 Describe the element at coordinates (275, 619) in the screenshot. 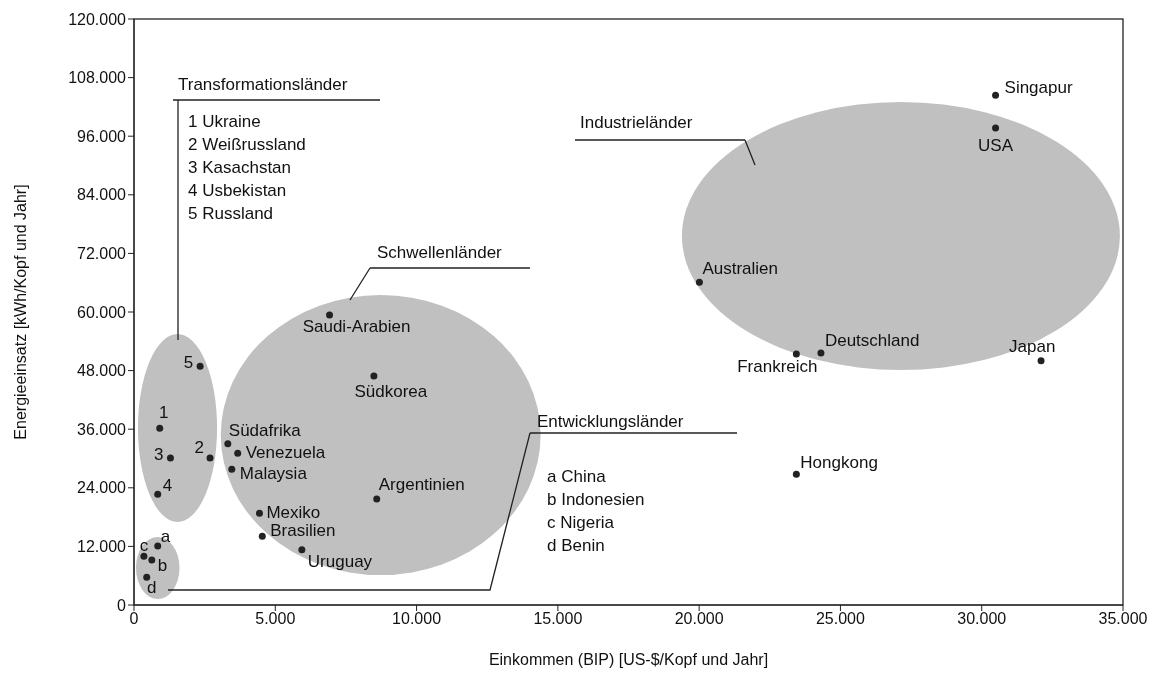

I see `x-tick-label: 5.000` at that location.